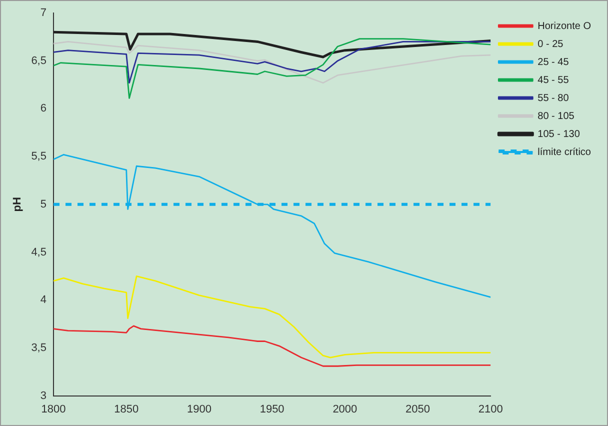  What do you see at coordinates (551, 44) in the screenshot?
I see `legend-label: 0 - 25` at bounding box center [551, 44].